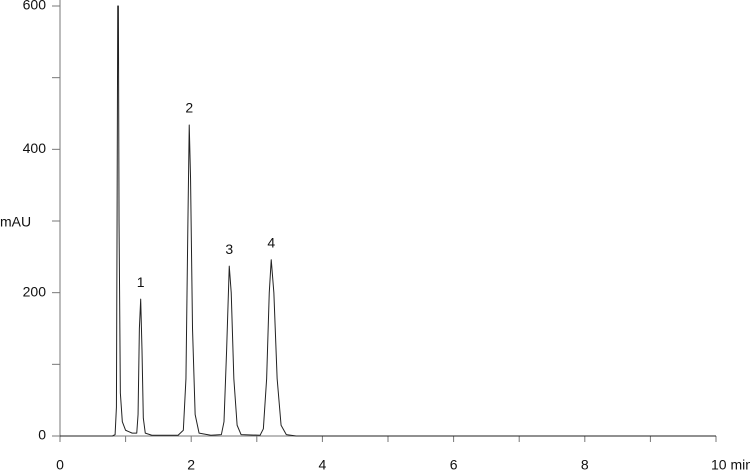 The height and width of the screenshot is (475, 750). I want to click on peak-label: 4, so click(271, 242).